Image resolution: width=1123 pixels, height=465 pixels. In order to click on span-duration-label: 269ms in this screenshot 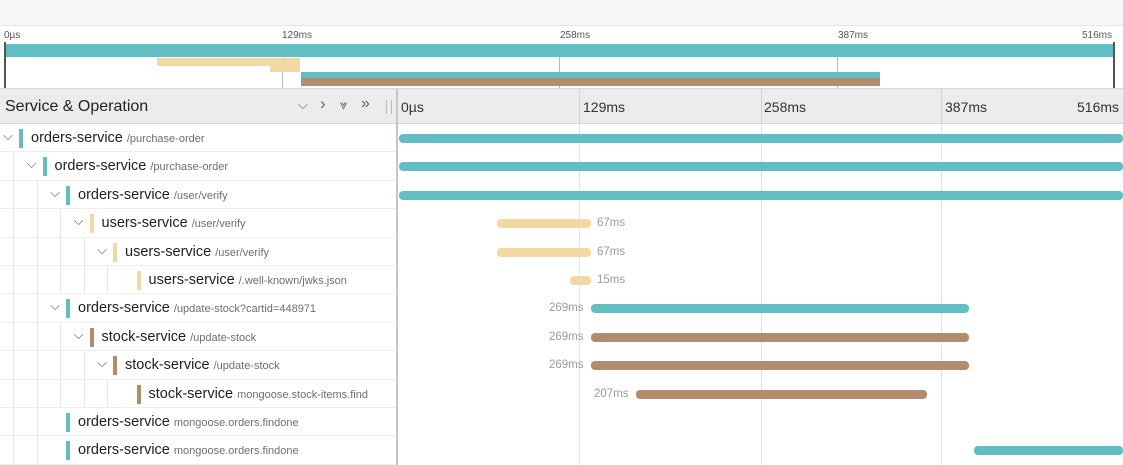, I will do `click(566, 308)`.